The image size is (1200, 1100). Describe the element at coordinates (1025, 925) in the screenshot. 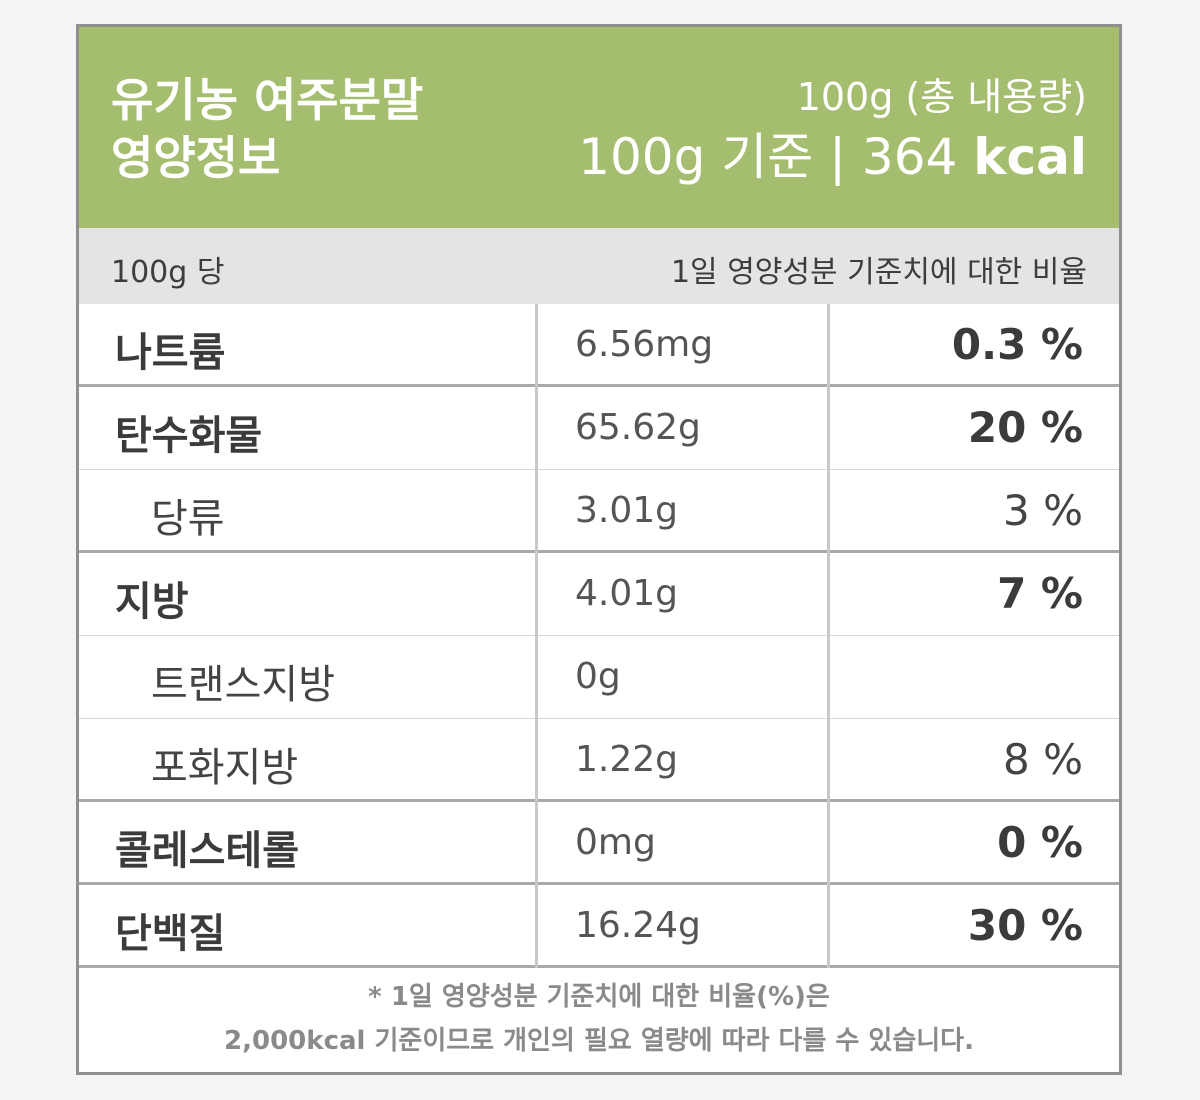

I see `nutrient-percent: 30 %` at that location.